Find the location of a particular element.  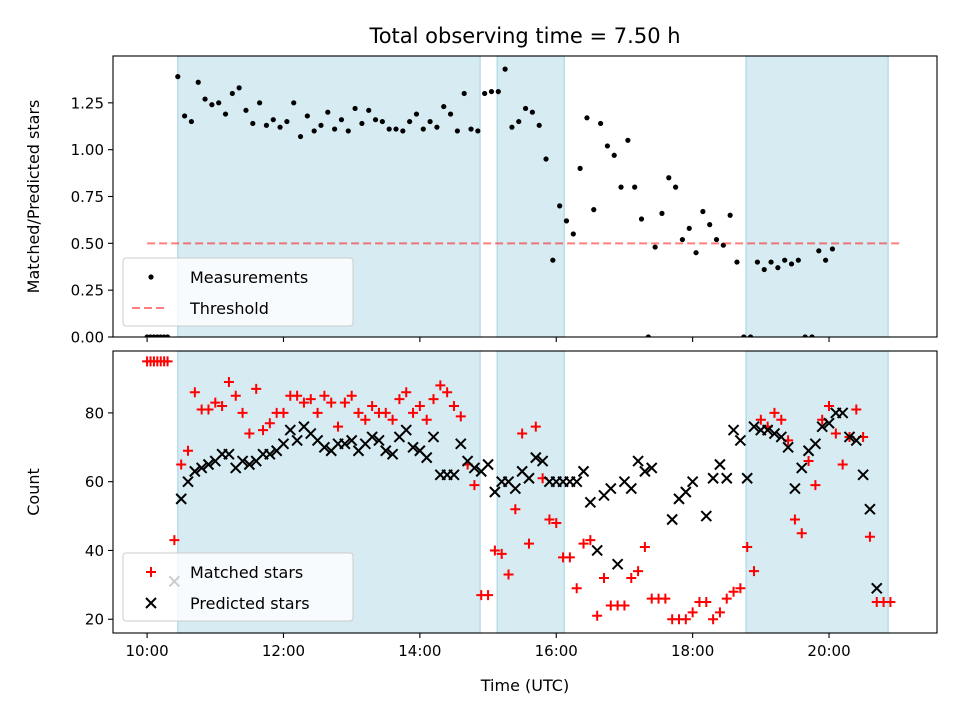

chart-title: Total observing time = 7.50 h is located at coordinates (524, 36).